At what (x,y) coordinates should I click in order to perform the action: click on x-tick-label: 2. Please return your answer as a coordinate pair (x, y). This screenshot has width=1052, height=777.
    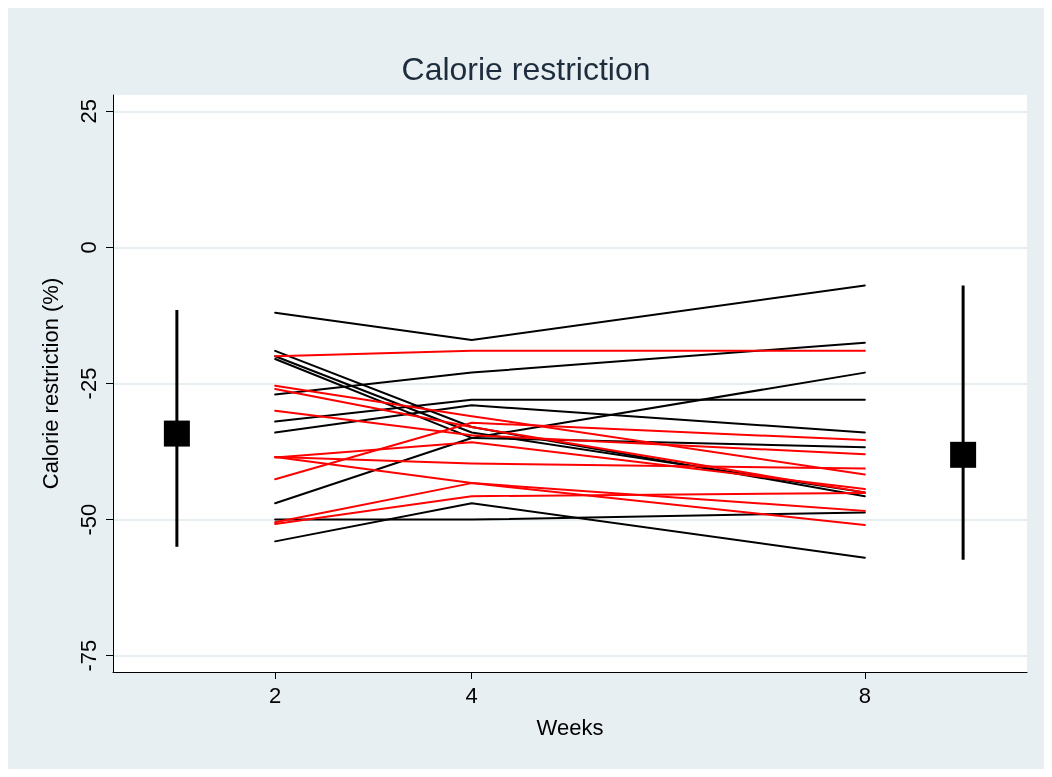
    Looking at the image, I should click on (275, 695).